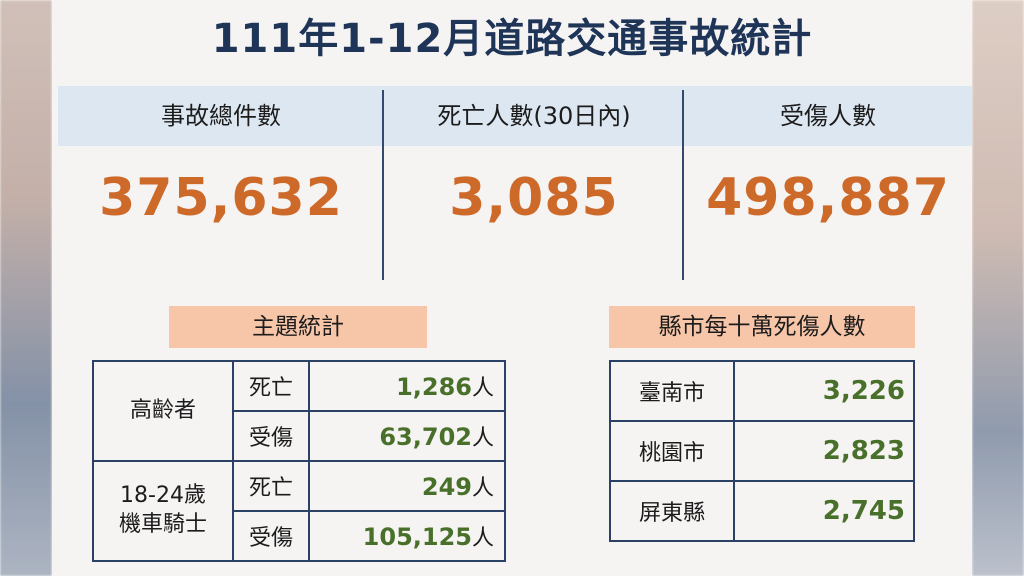 This screenshot has height=576, width=1024. What do you see at coordinates (824, 391) in the screenshot?
I see `city-value: 3,226` at bounding box center [824, 391].